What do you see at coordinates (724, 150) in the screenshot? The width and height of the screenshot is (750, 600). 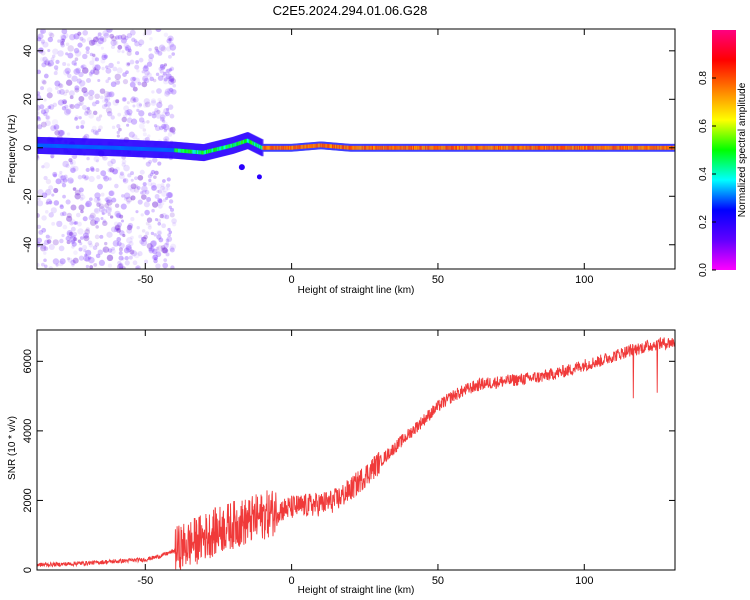 I see `colorbar-gradient` at bounding box center [724, 150].